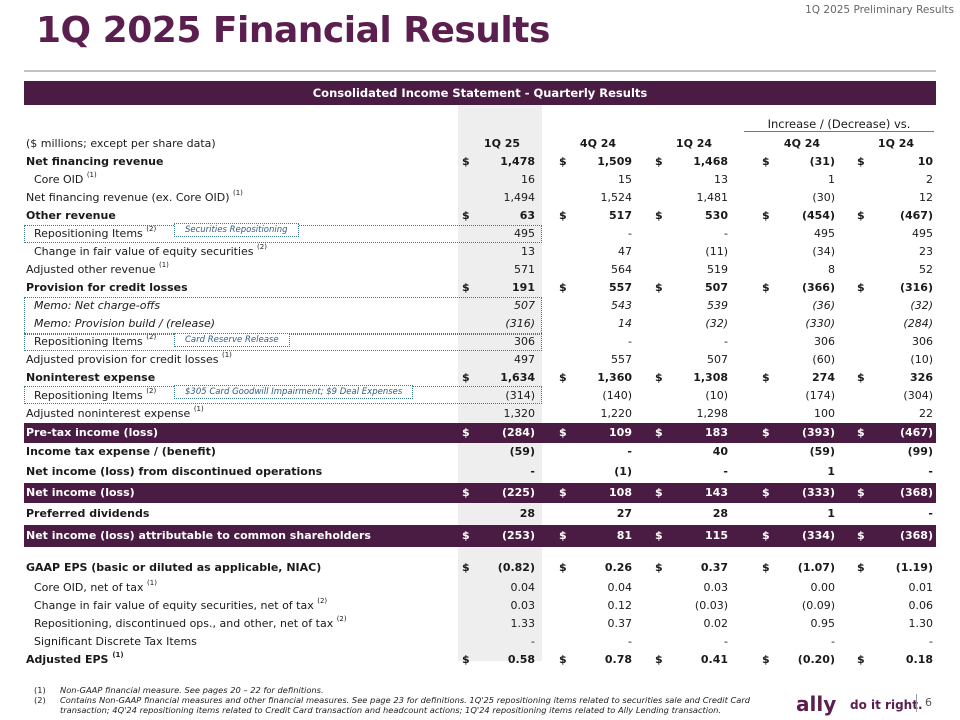 The height and width of the screenshot is (720, 960). I want to click on value-cell: 63, so click(527, 215).